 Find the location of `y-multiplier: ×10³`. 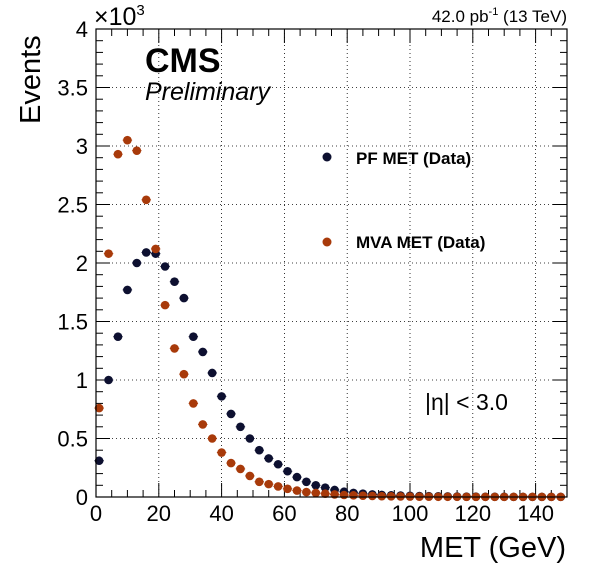

y-multiplier: ×10³ is located at coordinates (119, 16).